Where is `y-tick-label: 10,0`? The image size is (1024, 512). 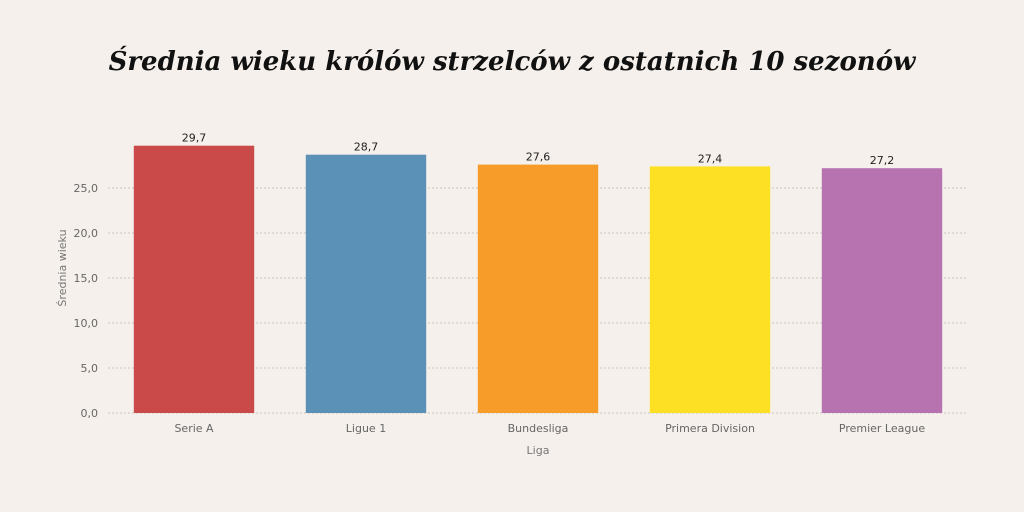
y-tick-label: 10,0 is located at coordinates (86, 323).